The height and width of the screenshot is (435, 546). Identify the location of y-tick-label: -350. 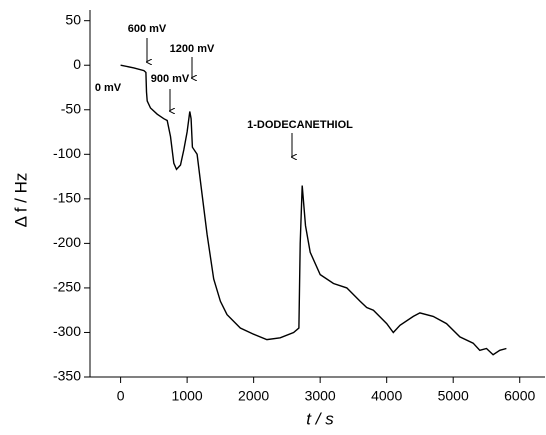
(67, 376).